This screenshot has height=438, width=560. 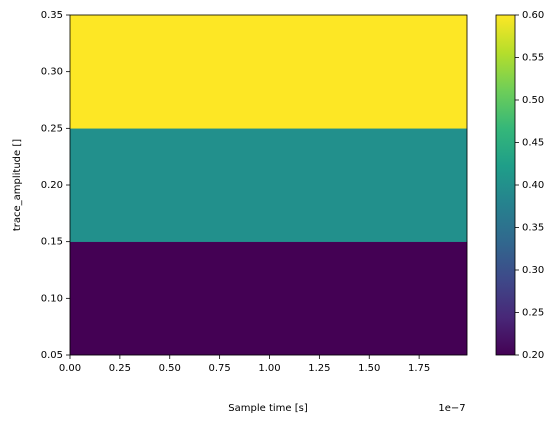 What do you see at coordinates (533, 228) in the screenshot?
I see `colorbar-tick-label: 0.35` at bounding box center [533, 228].